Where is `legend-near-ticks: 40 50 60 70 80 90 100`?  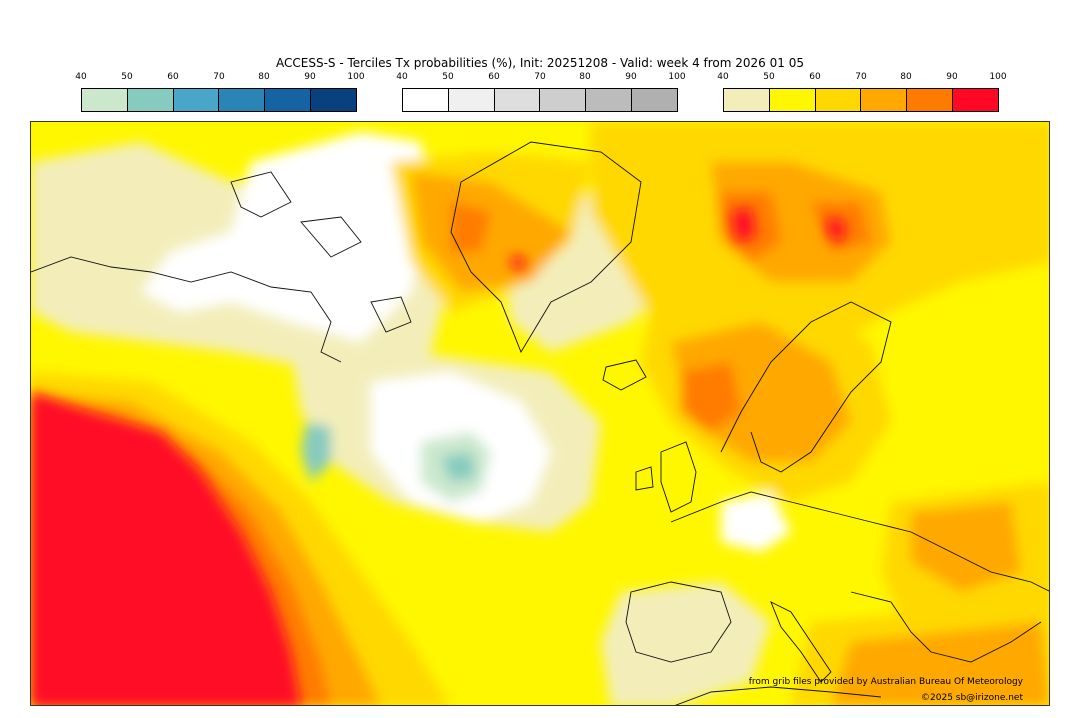
legend-near-ticks: 40 50 60 70 80 90 100 is located at coordinates (540, 78).